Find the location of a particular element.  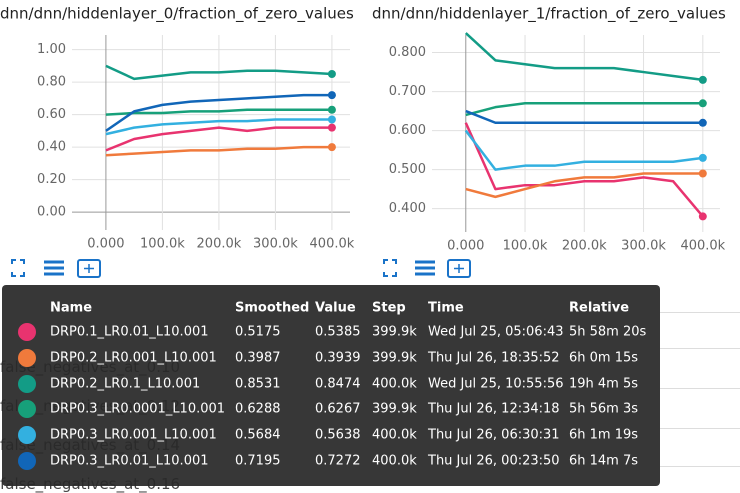

y-tick-label: 0.40 is located at coordinates (51, 147).